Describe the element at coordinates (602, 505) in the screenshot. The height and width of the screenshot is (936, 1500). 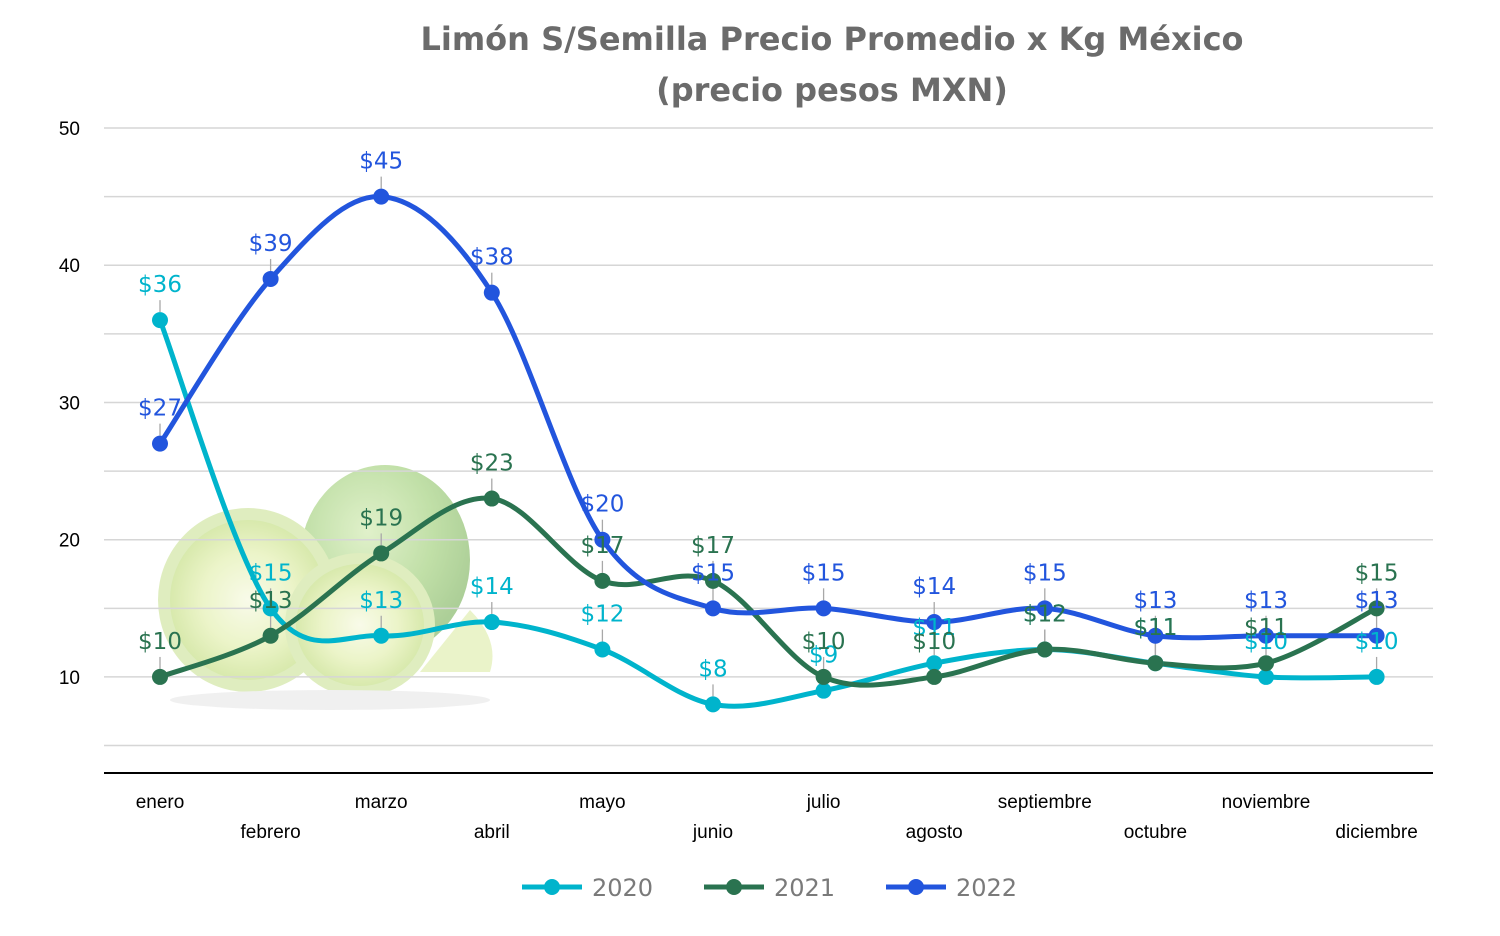
I see `data-label-2022: $20` at that location.